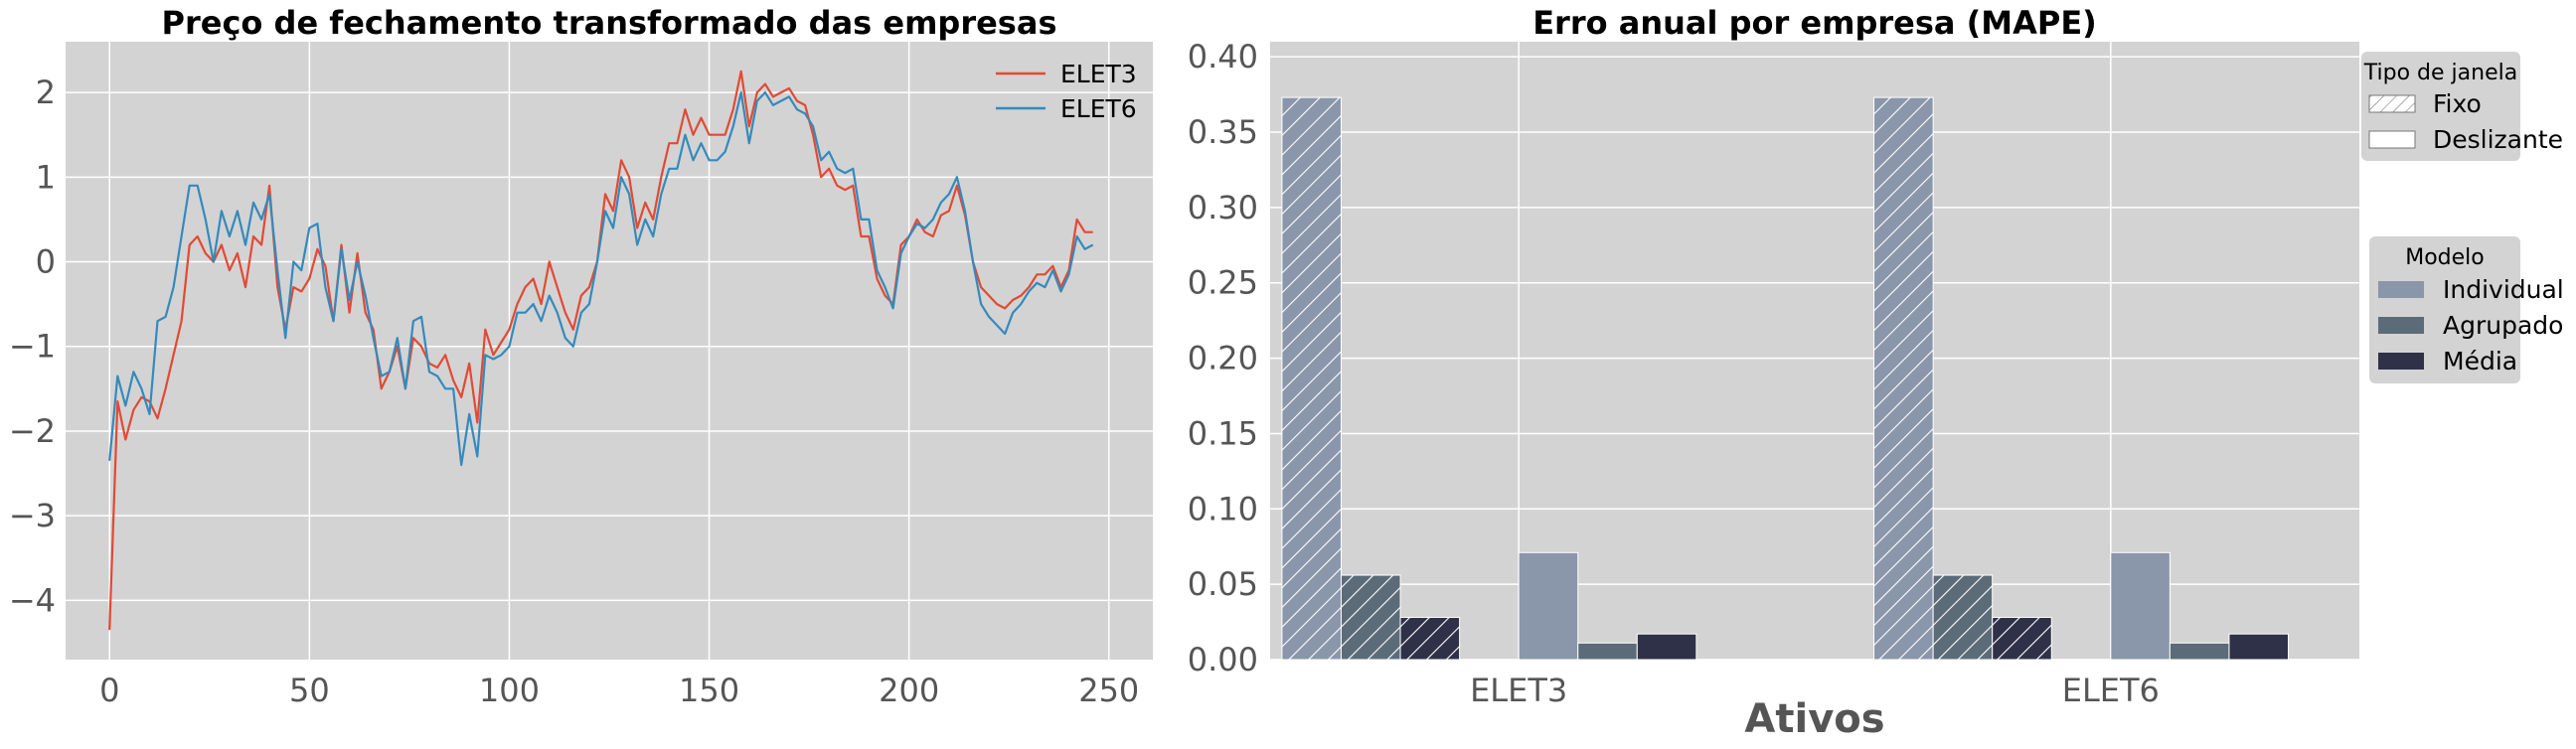 The height and width of the screenshot is (749, 2576). What do you see at coordinates (2503, 290) in the screenshot?
I see `legend-label-individual: Individual` at bounding box center [2503, 290].